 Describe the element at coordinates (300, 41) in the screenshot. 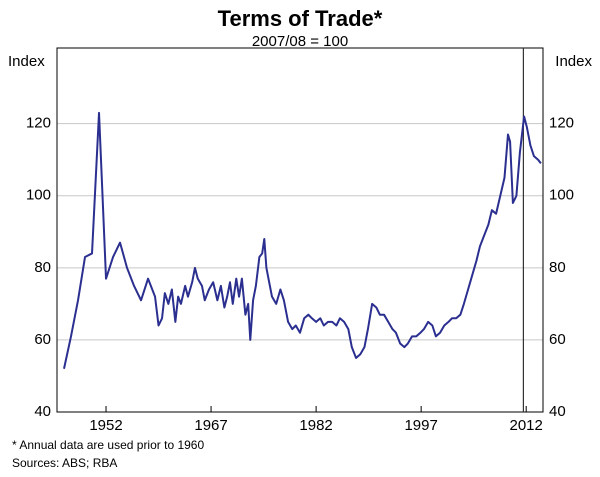

I see `chart-subtitle: 2007/08 = 100` at that location.